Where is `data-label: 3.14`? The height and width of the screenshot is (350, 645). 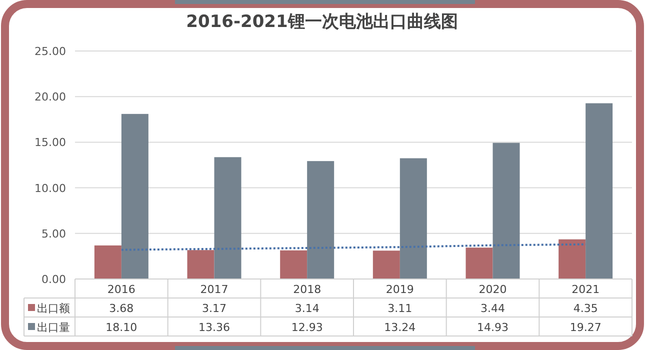
data-label: 3.14 is located at coordinates (307, 308).